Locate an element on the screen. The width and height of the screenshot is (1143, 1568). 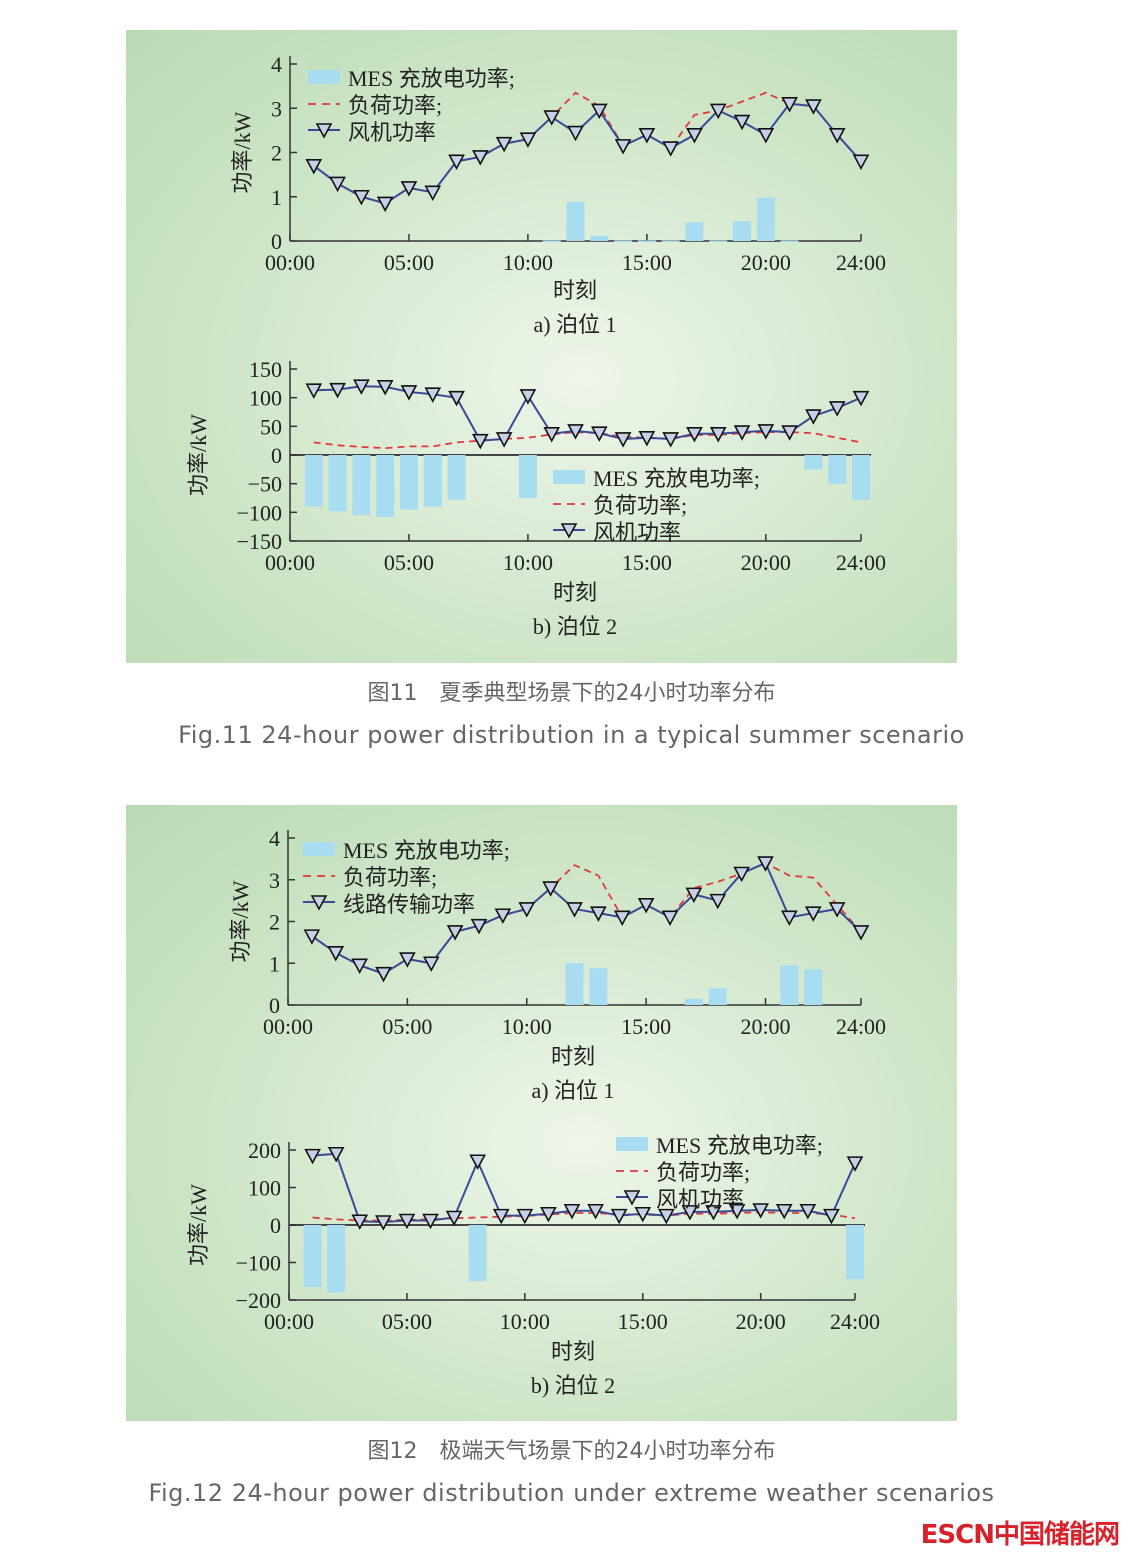
chart-1-x-tick-label: 00:00 is located at coordinates (290, 562).